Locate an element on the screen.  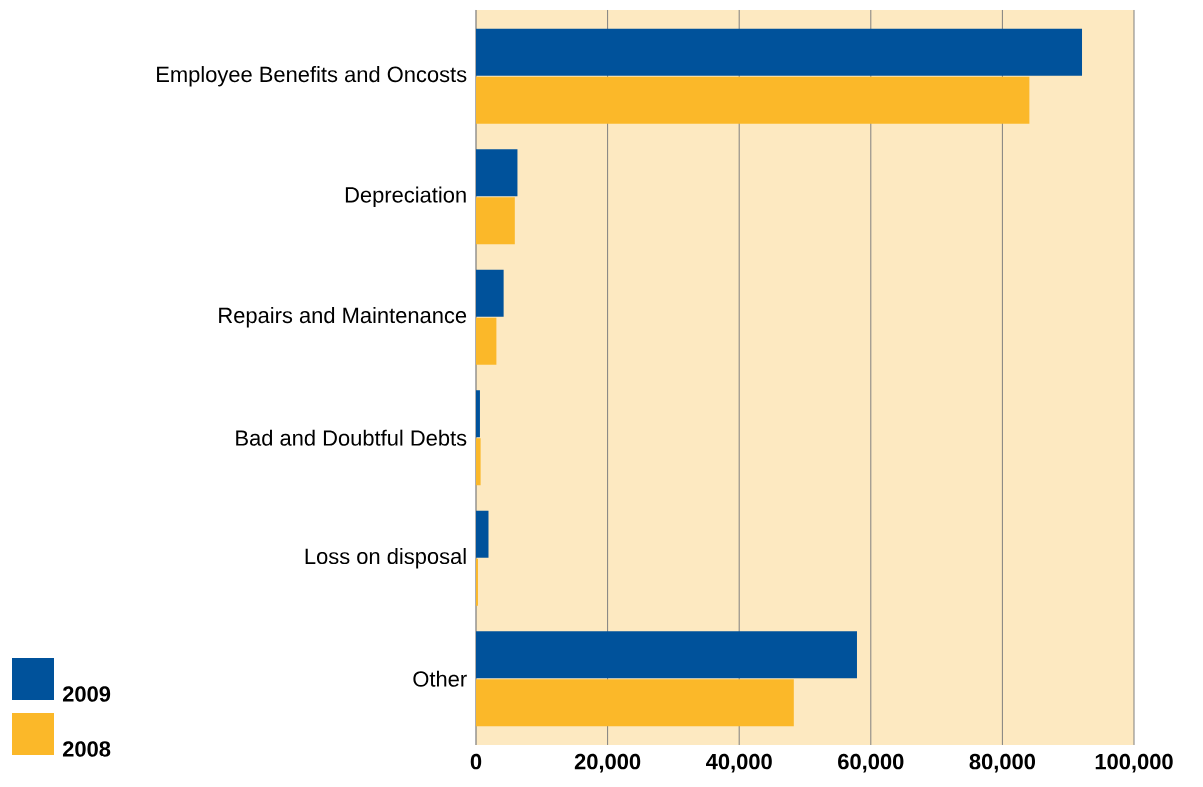
y-tick-label: Other is located at coordinates (440, 678).